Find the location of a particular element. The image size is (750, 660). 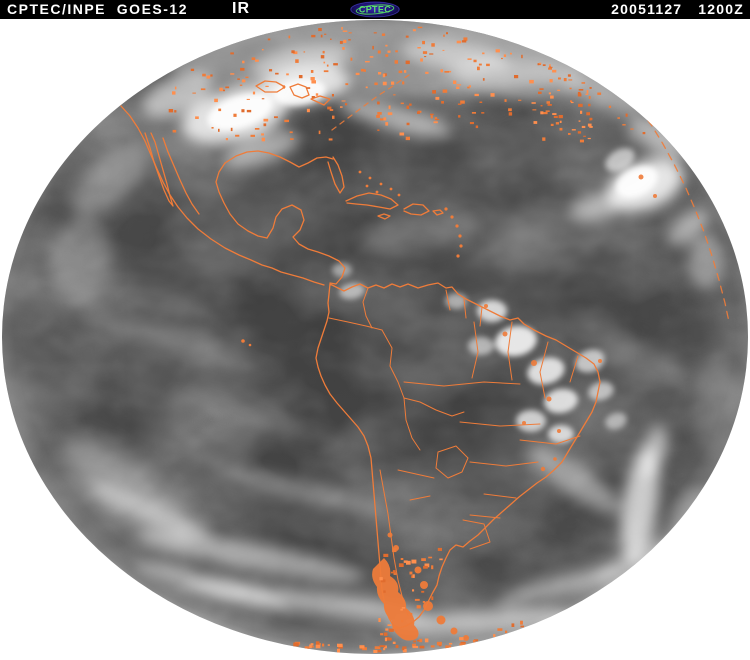

lesser-antilles-dots is located at coordinates (453, 232).